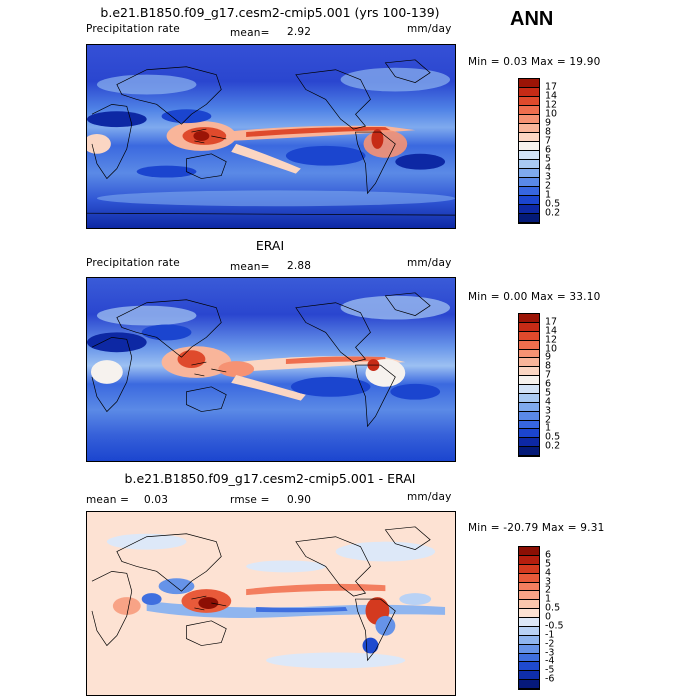  What do you see at coordinates (554, 626) in the screenshot?
I see `colorbar-tick-label: -0.5` at bounding box center [554, 626].